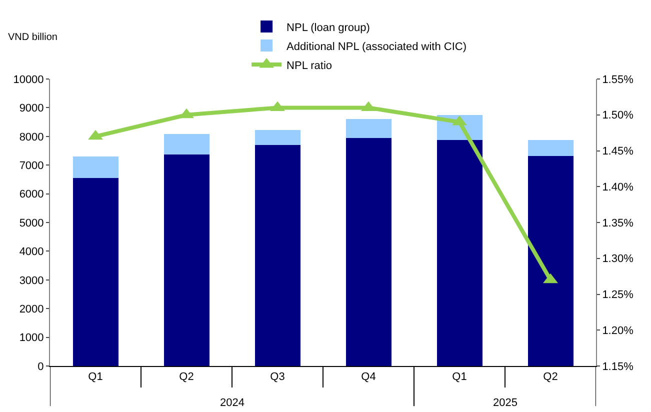 The height and width of the screenshot is (412, 651). I want to click on legend-label: NPL (loan group), so click(328, 28).